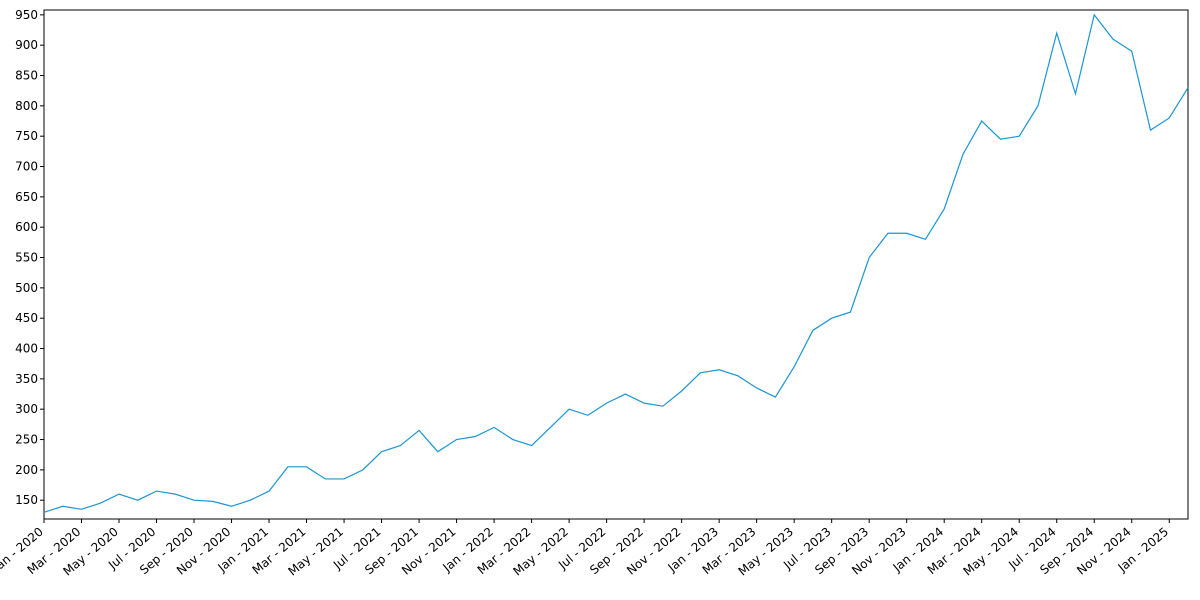  I want to click on y-tick-label: 550, so click(26, 258).